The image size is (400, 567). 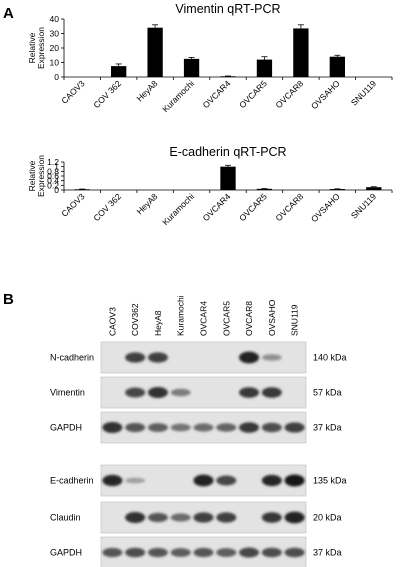 What do you see at coordinates (53, 162) in the screenshot?
I see `y-tick-label: 1.2` at bounding box center [53, 162].